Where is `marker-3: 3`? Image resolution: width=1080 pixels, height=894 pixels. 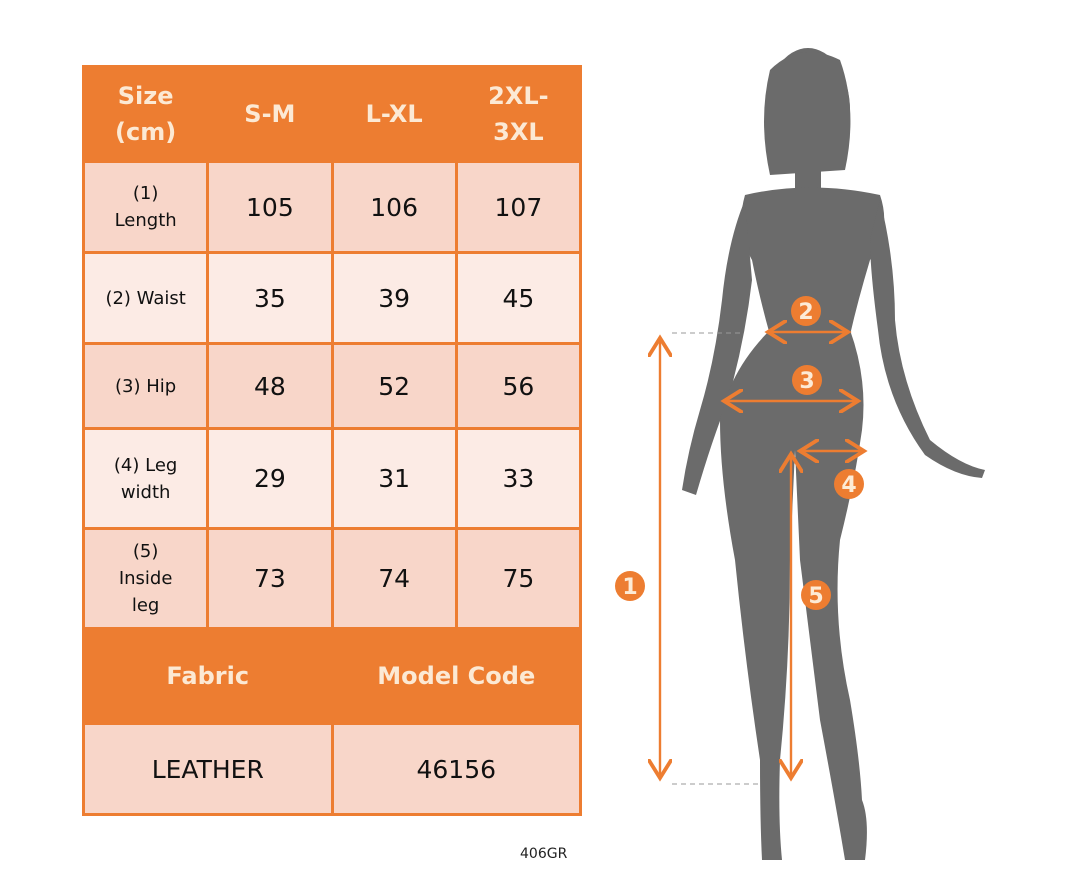
marker-3: 3 is located at coordinates (807, 380).